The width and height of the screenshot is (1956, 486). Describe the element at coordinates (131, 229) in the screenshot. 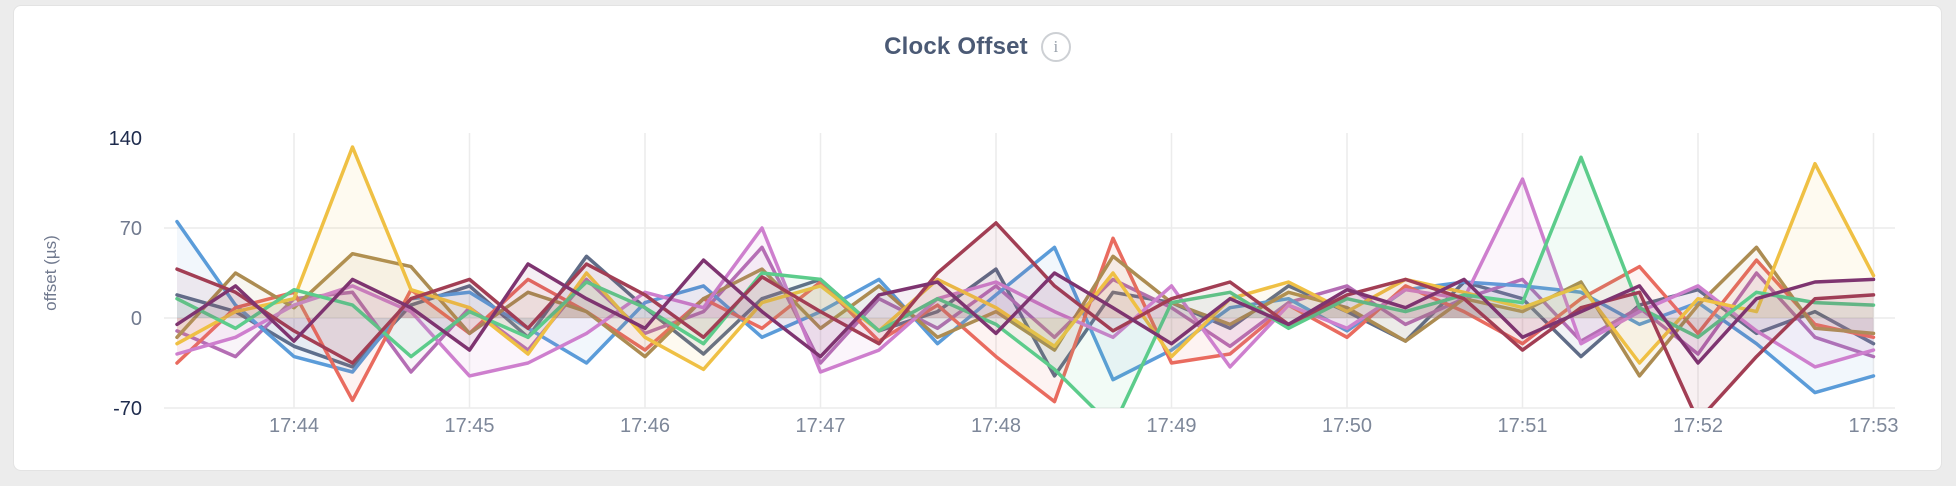

I see `y-tick-label: 70` at that location.